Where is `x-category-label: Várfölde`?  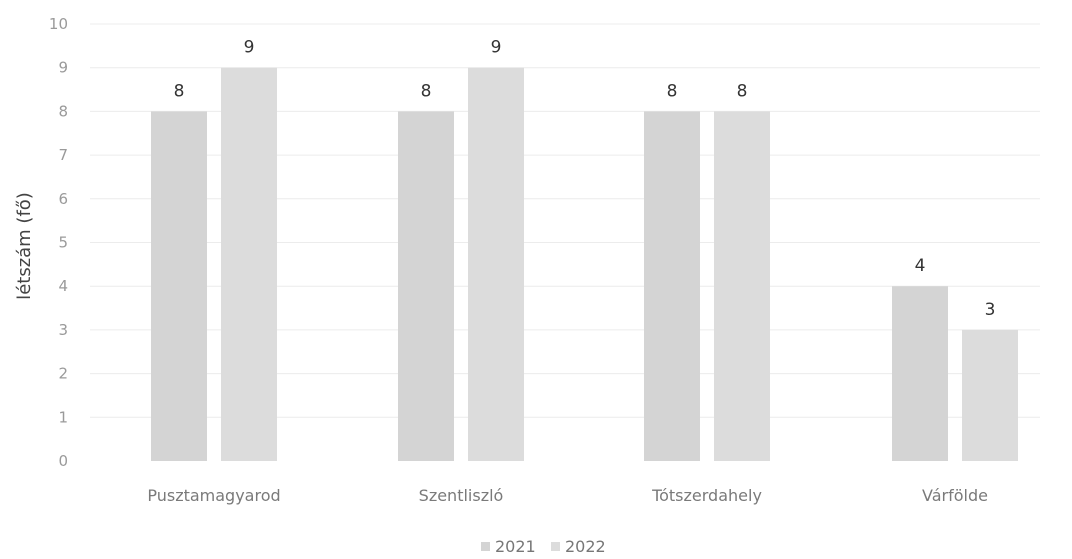 x-category-label: Várfölde is located at coordinates (955, 495).